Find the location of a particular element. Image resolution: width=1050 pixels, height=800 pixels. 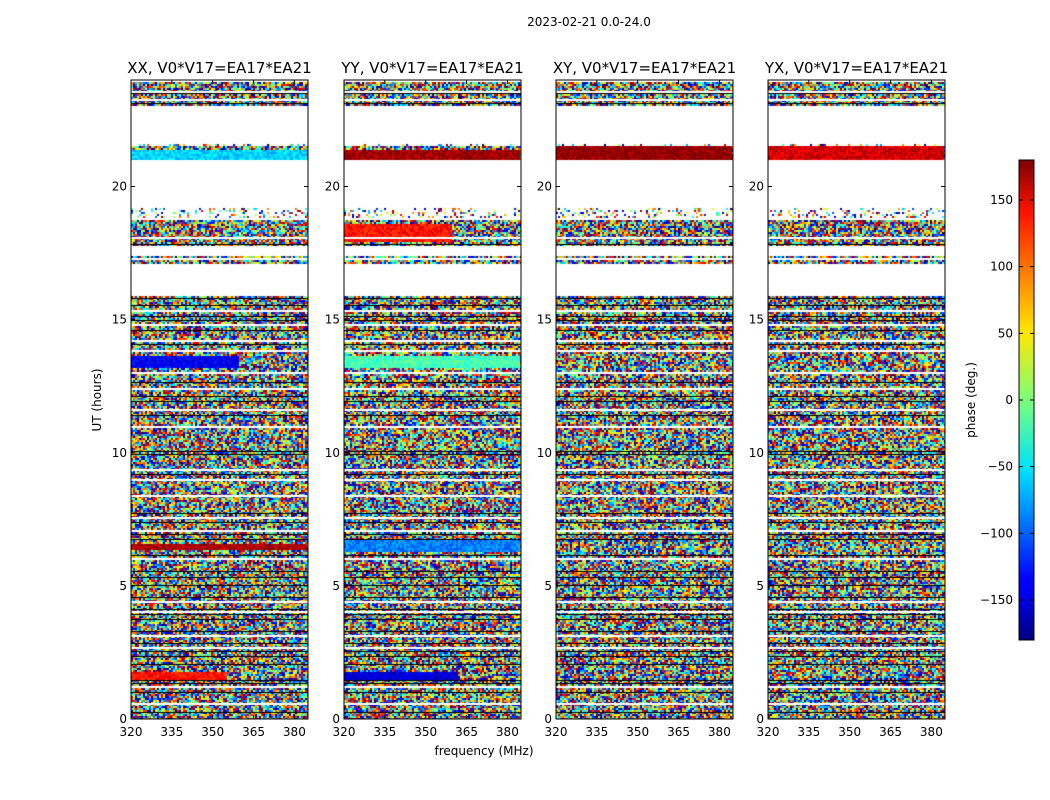

figure-title: 2023-02-21 0.0-24.0 is located at coordinates (589, 22).